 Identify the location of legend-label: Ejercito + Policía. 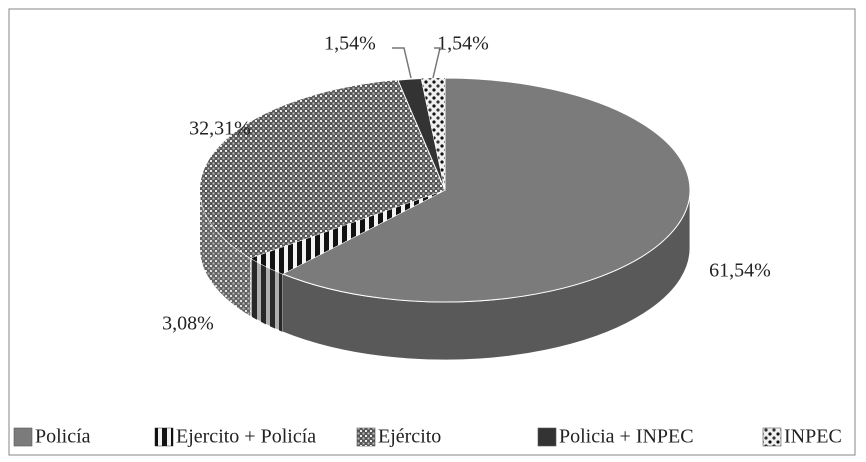
(246, 437).